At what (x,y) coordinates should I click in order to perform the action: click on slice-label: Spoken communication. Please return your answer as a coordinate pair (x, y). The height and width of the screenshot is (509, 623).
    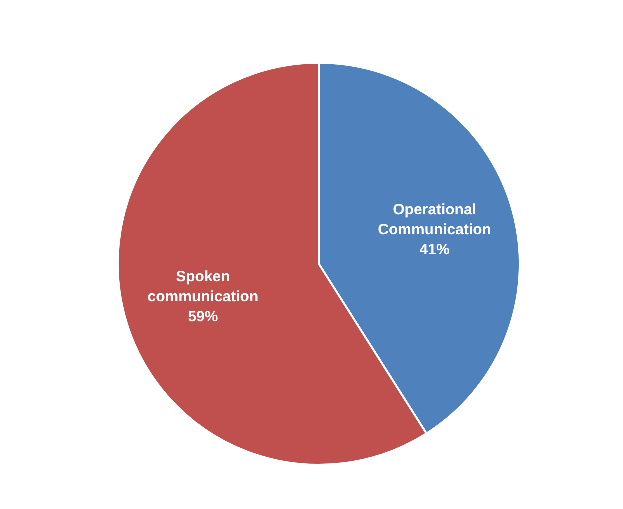
    Looking at the image, I should click on (203, 287).